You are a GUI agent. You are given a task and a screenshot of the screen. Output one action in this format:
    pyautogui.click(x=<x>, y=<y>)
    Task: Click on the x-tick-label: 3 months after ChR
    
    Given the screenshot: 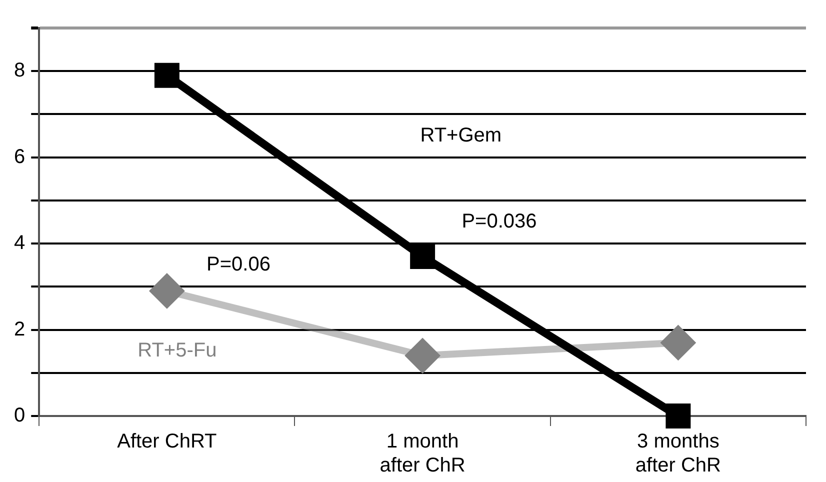 What is the action you would take?
    pyautogui.click(x=678, y=453)
    